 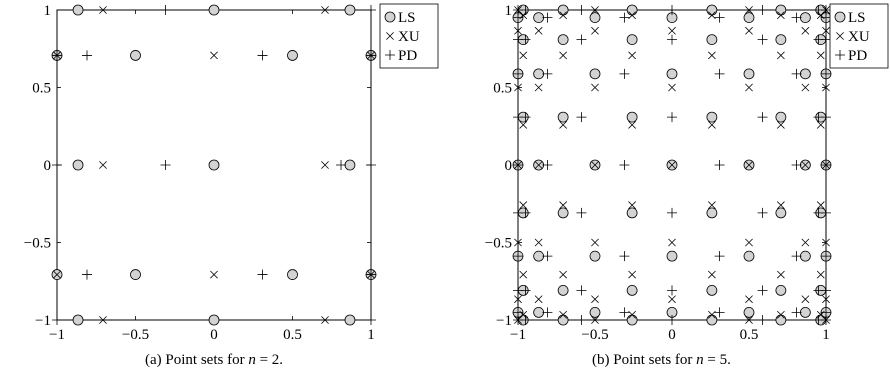 What do you see at coordinates (252, 360) in the screenshot?
I see `caption-a-variable: n` at bounding box center [252, 360].